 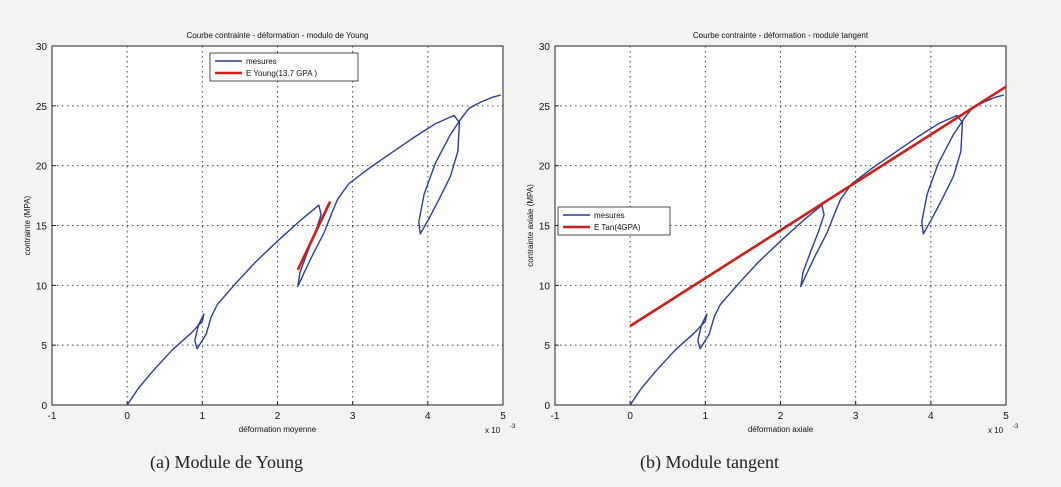 I want to click on series-line-fit, so click(x=314, y=236).